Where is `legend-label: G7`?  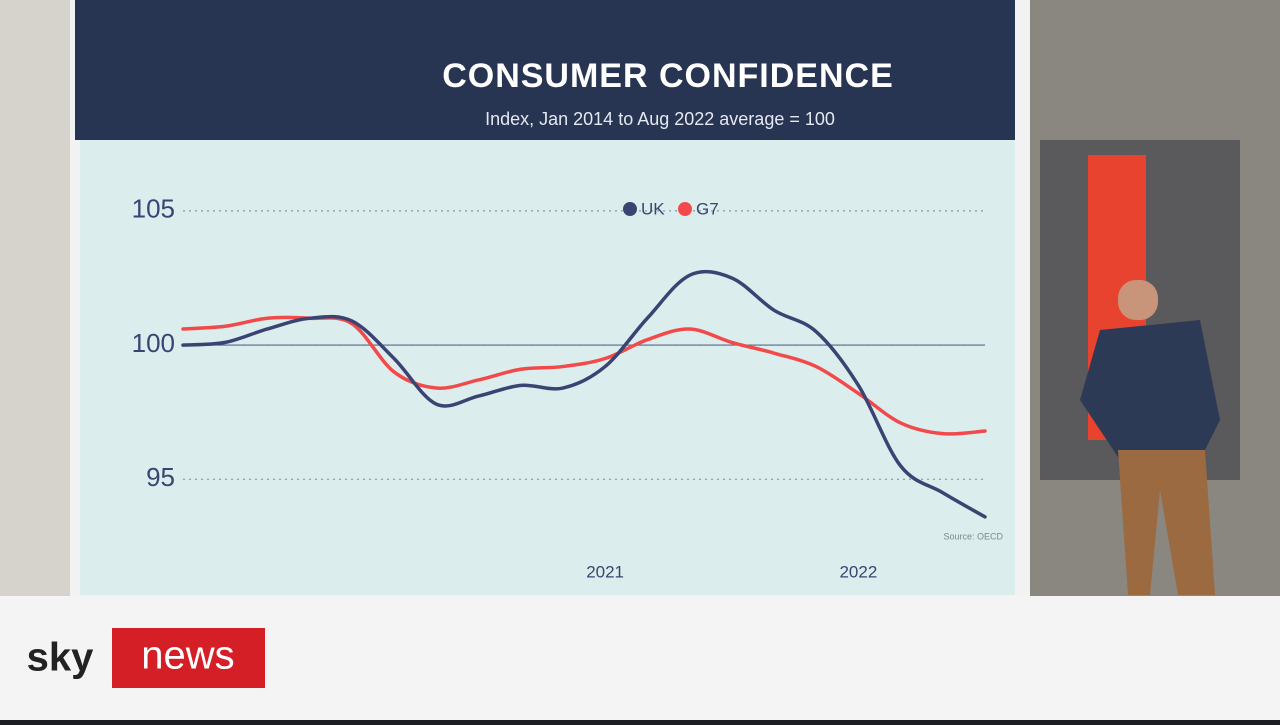
legend-label: G7 is located at coordinates (707, 208).